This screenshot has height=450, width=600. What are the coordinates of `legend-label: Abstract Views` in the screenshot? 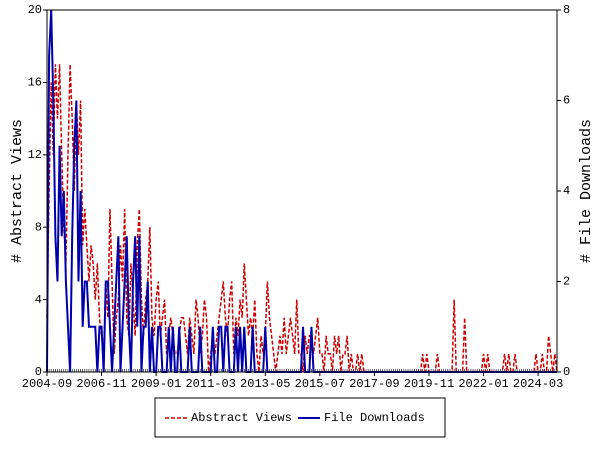 It's located at (241, 418).